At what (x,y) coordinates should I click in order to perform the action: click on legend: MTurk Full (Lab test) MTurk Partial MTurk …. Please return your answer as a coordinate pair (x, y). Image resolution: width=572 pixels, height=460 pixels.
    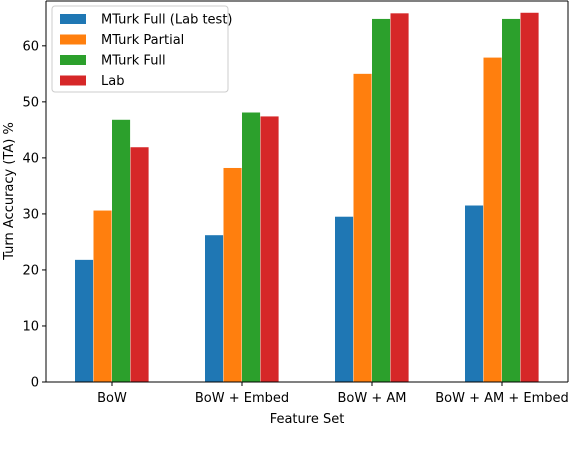
    Looking at the image, I should click on (142, 49).